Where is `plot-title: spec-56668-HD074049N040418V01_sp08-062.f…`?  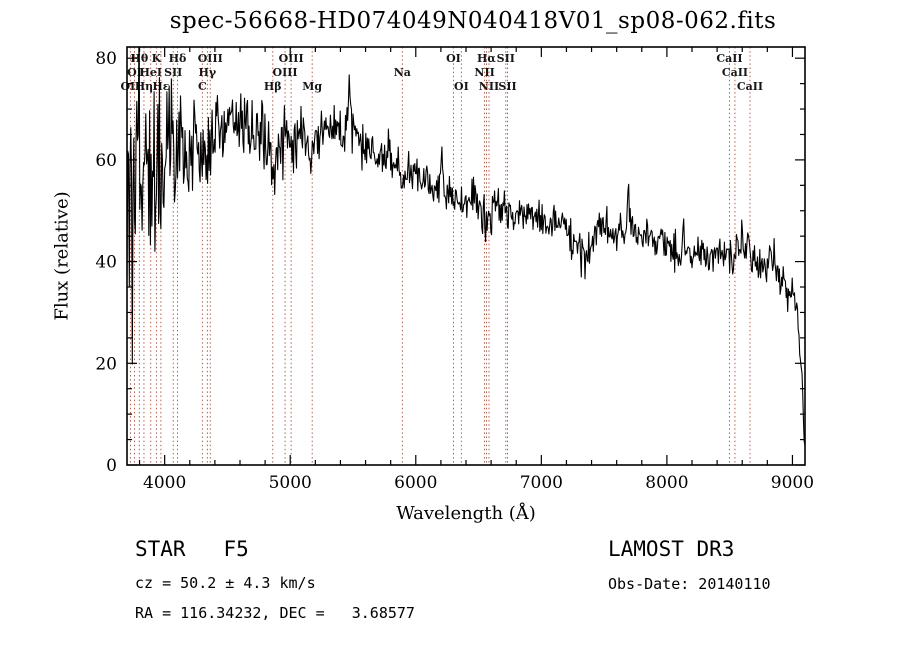
plot-title: spec-56668-HD074049N040418V01_sp08-062.f… is located at coordinates (473, 21).